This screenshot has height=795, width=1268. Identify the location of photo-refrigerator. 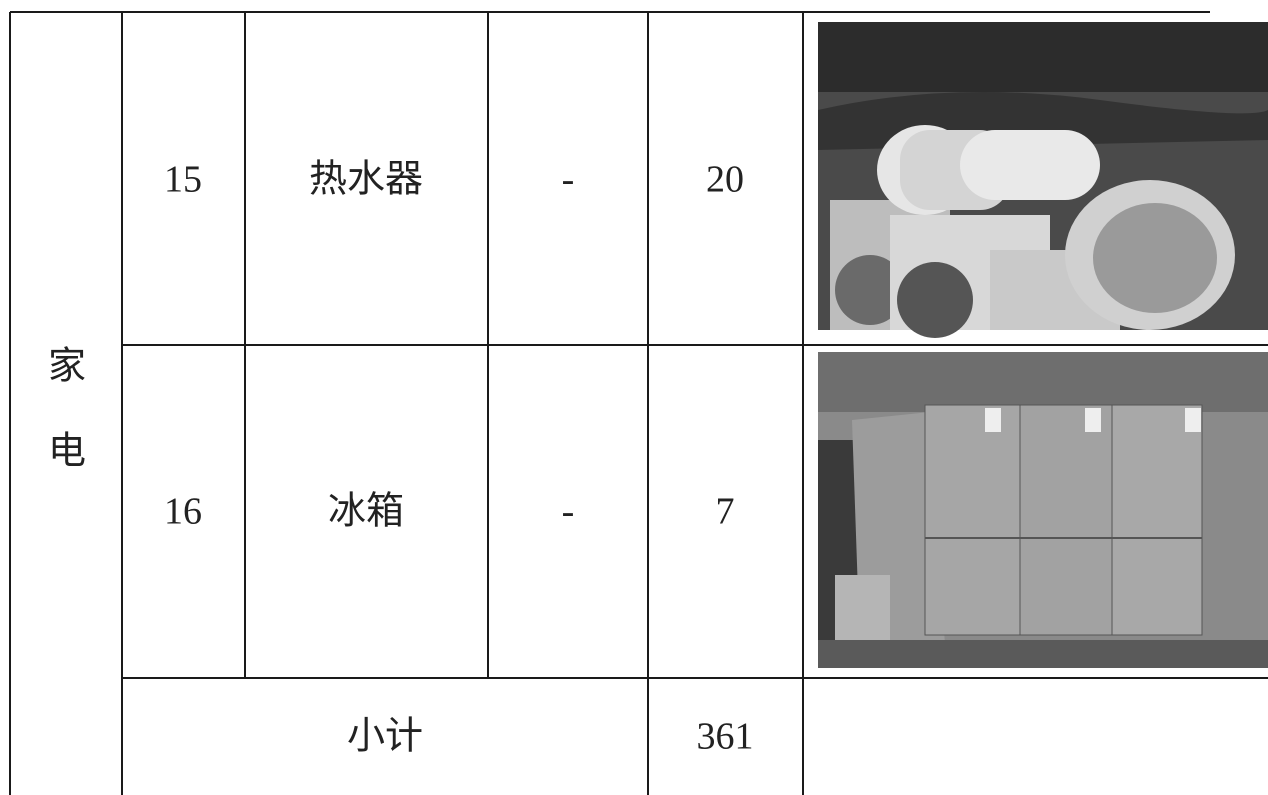
(1043, 510).